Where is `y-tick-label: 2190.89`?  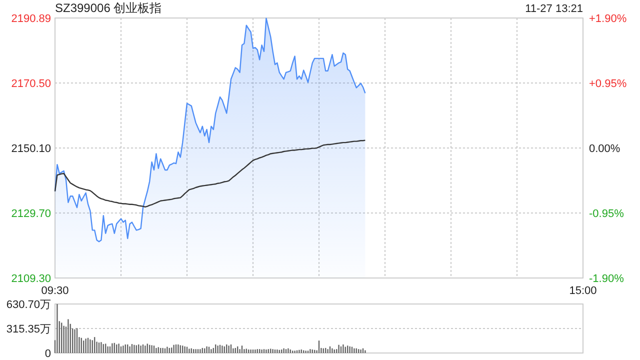
y-tick-label: 2190.89 is located at coordinates (31, 19).